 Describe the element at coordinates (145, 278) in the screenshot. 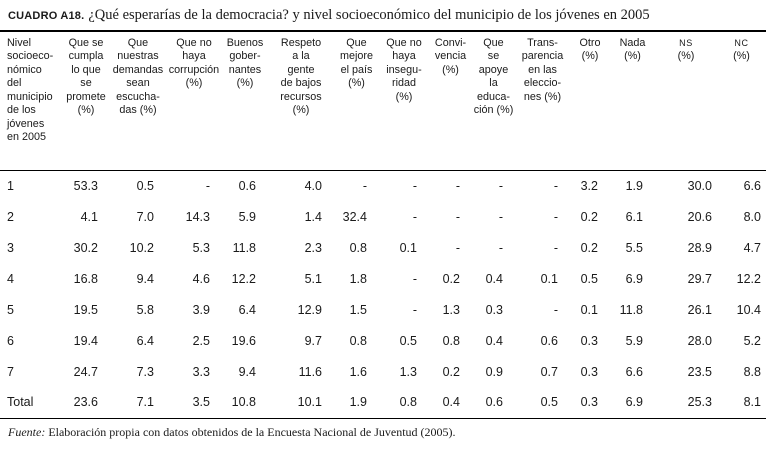

I see `cell-value: 9.4` at that location.